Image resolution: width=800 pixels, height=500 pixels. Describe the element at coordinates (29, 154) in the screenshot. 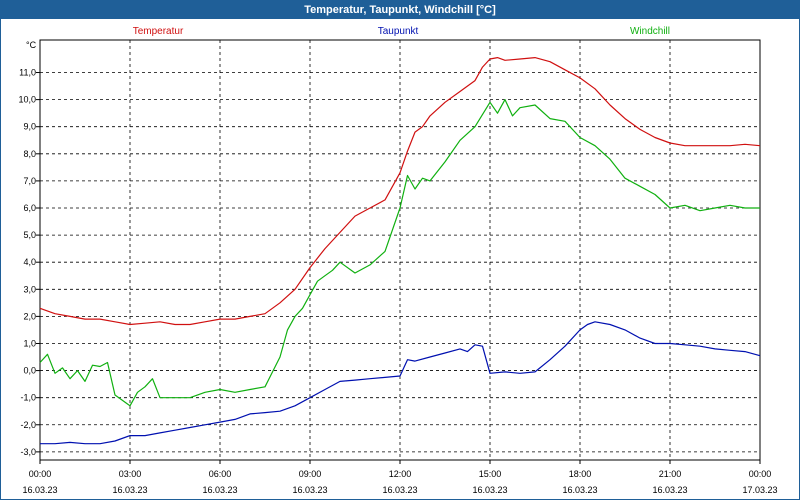

I see `y-tick-label: 8,0` at that location.